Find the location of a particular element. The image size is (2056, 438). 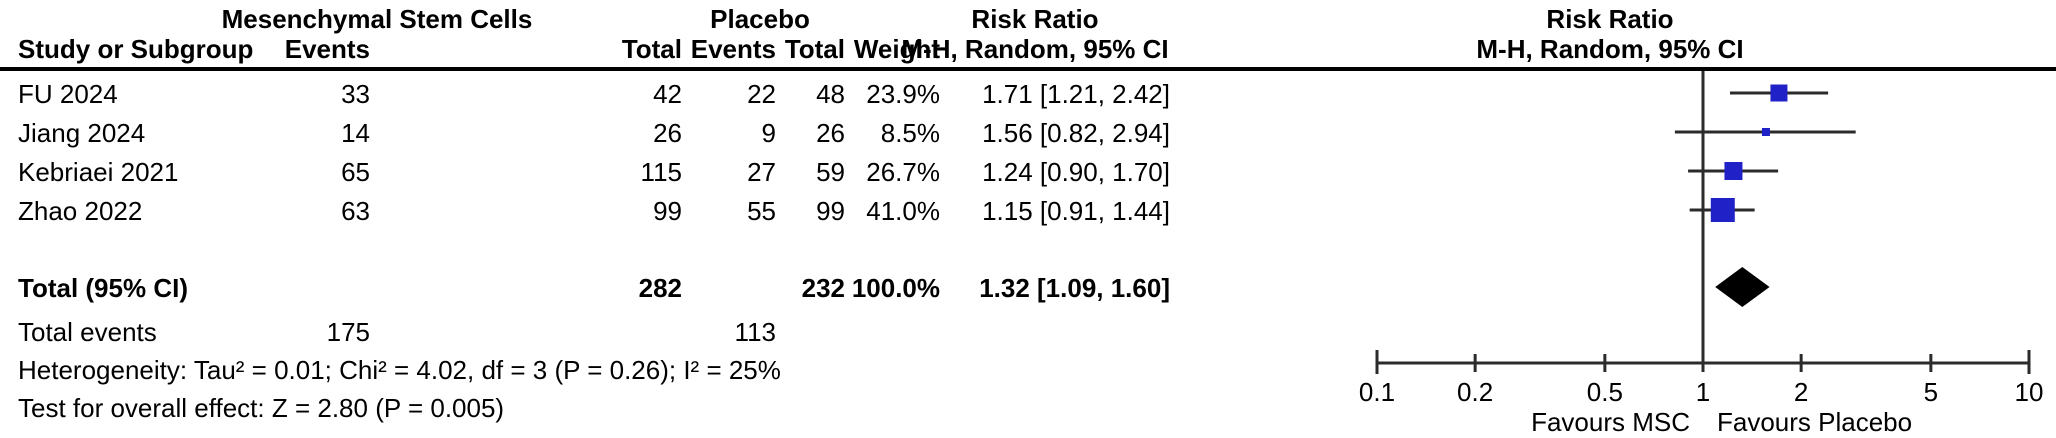

total-label: Total (95% CI) is located at coordinates (103, 288).